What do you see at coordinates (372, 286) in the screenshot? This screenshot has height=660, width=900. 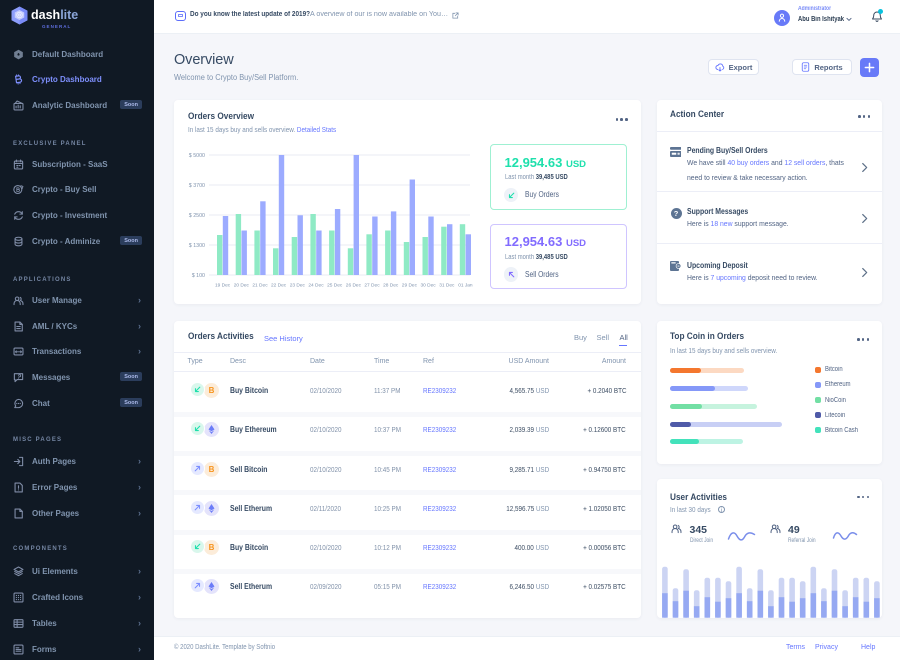 I see `svg-text: 27 Dec` at bounding box center [372, 286].